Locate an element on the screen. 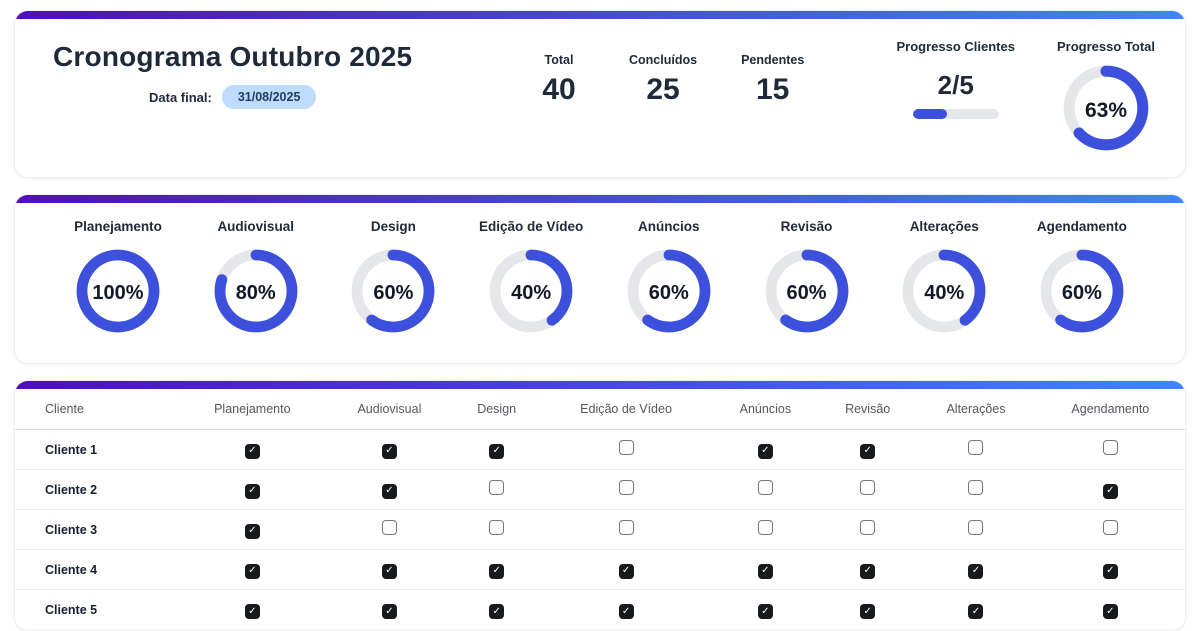  gauge-audiovisual: Audiovisual 80% is located at coordinates (256, 280).